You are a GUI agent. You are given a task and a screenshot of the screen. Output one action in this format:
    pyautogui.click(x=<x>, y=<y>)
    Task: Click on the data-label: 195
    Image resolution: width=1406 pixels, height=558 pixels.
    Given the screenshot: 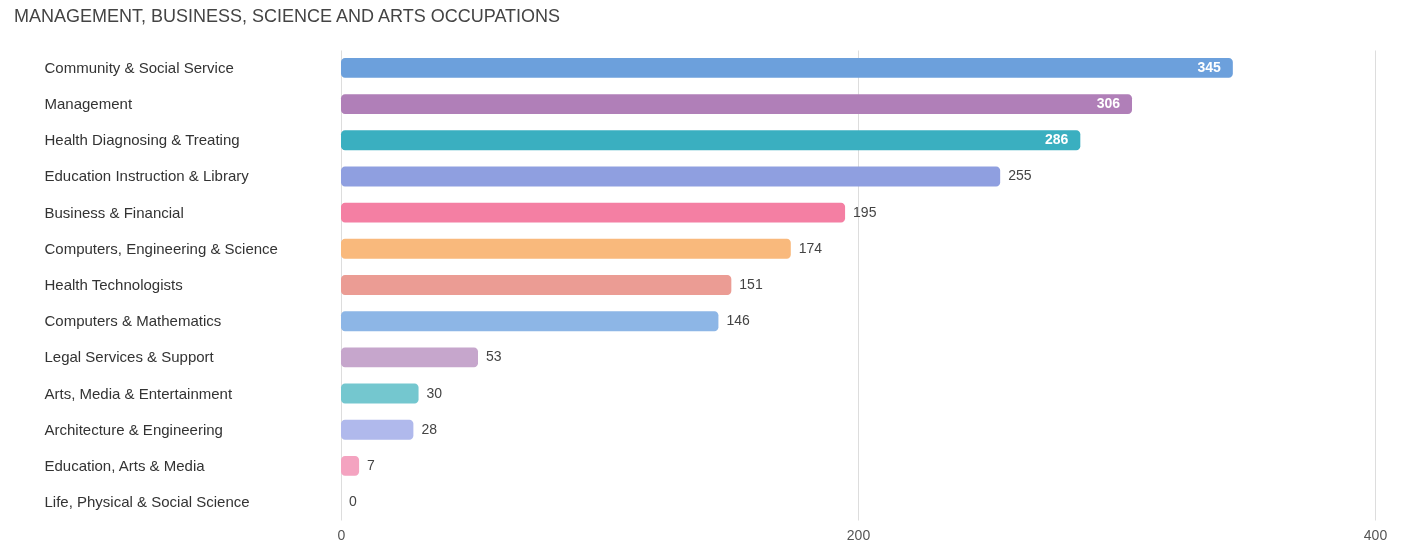 What is the action you would take?
    pyautogui.click(x=865, y=211)
    